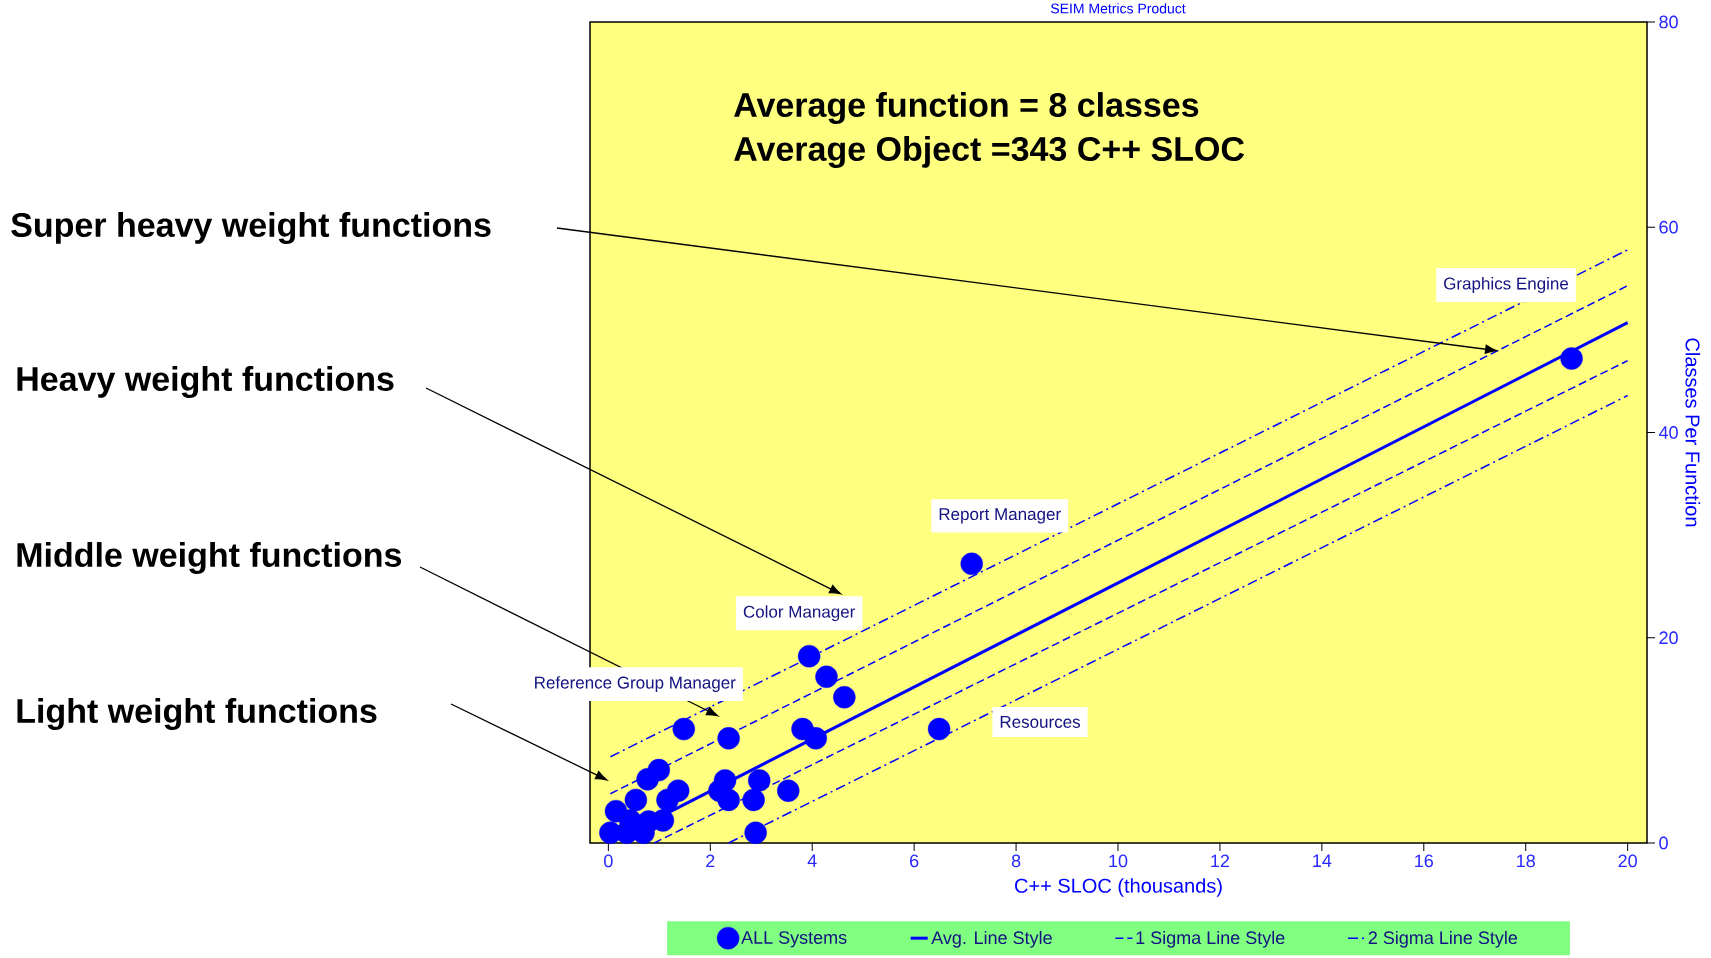 The image size is (1711, 958). I want to click on legend-label: 2 Sigma Line Style, so click(1443, 939).